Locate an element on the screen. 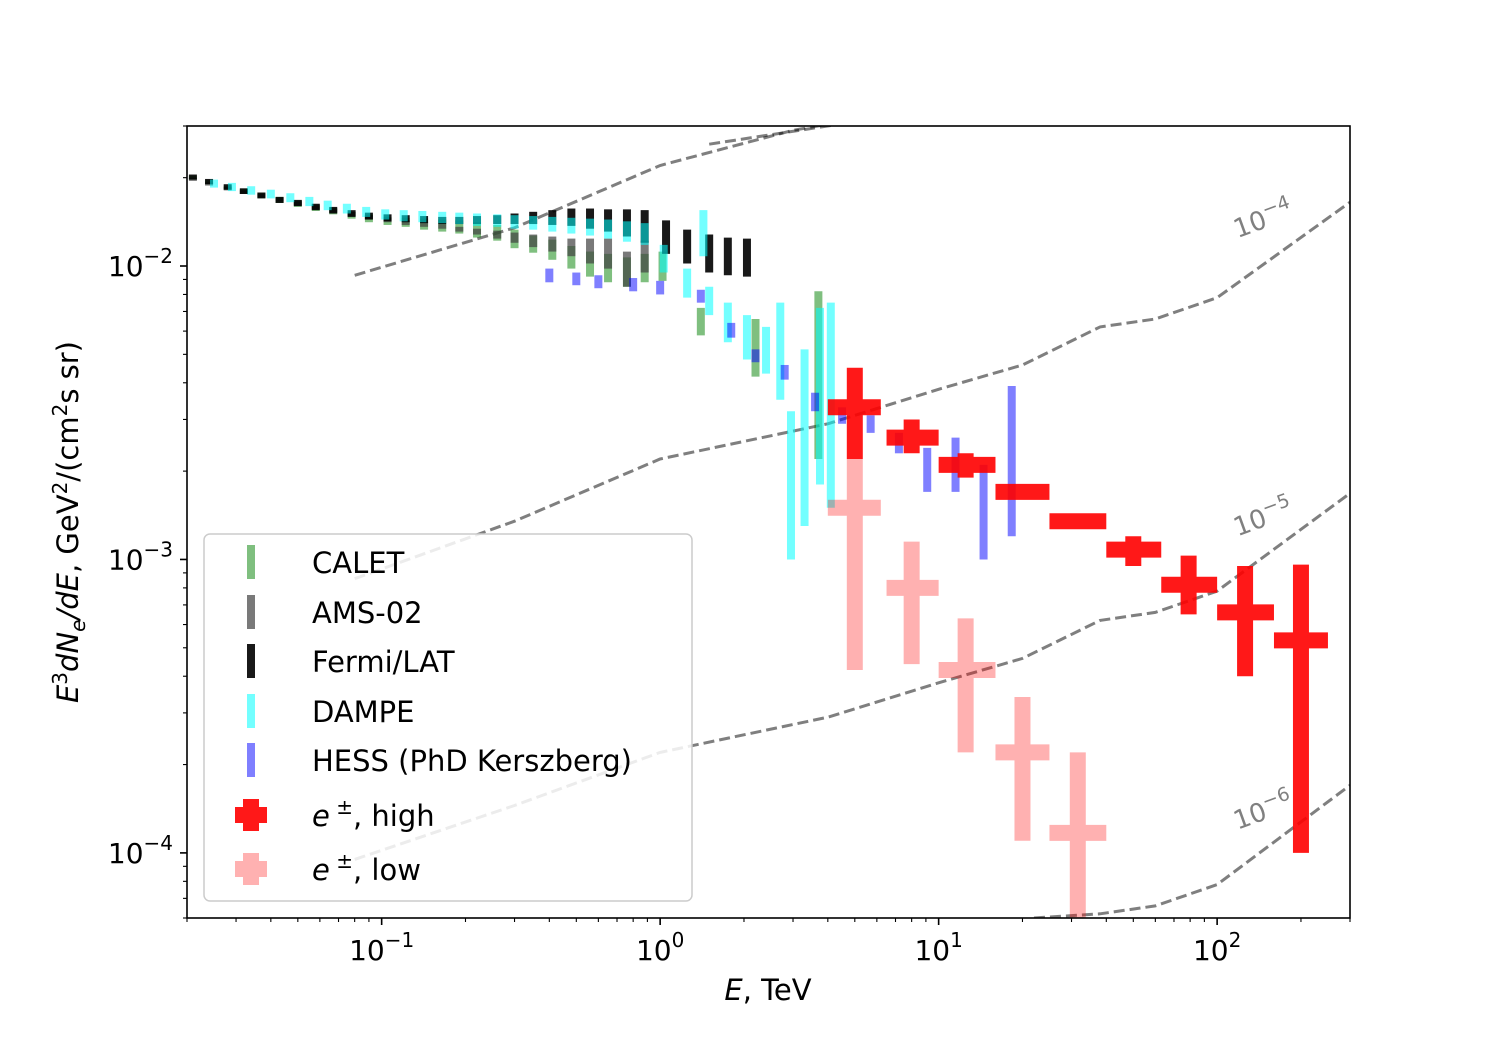 This screenshot has height=1050, width=1500. x-tick-label: 10⁰ is located at coordinates (660, 947).